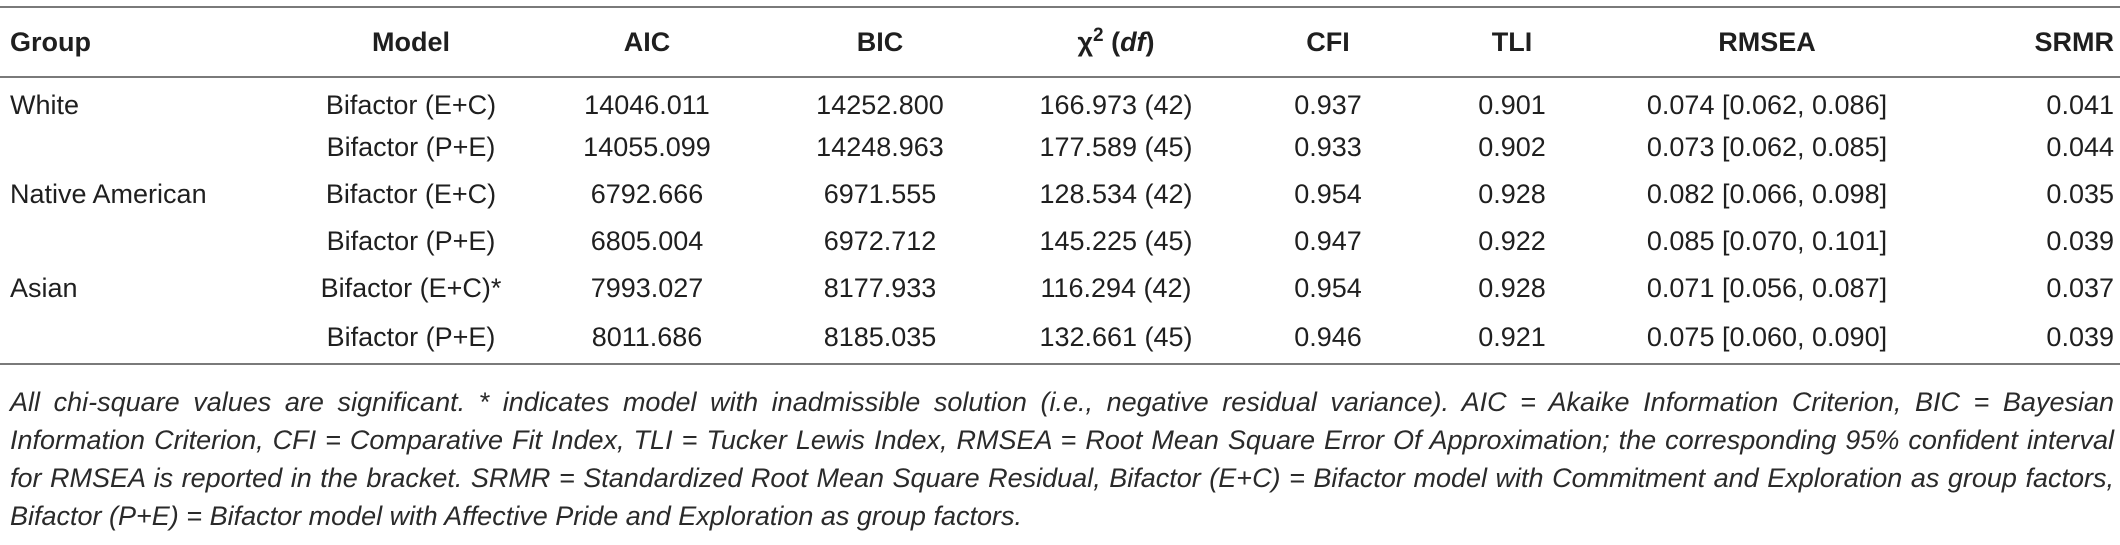 This screenshot has width=2120, height=545. I want to click on cell-aic: 14055.099, so click(647, 147).